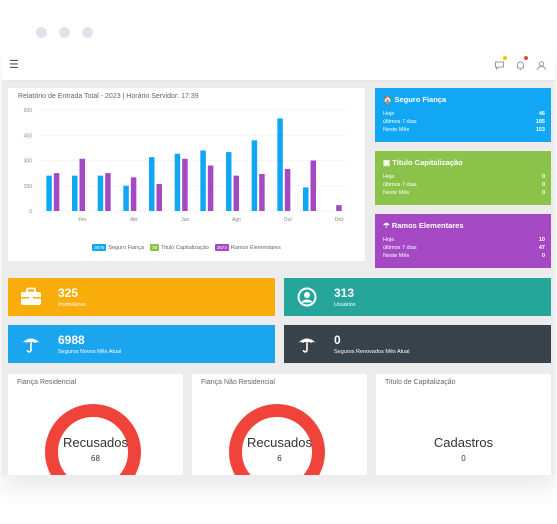  I want to click on donut-value: 6, so click(279, 458).